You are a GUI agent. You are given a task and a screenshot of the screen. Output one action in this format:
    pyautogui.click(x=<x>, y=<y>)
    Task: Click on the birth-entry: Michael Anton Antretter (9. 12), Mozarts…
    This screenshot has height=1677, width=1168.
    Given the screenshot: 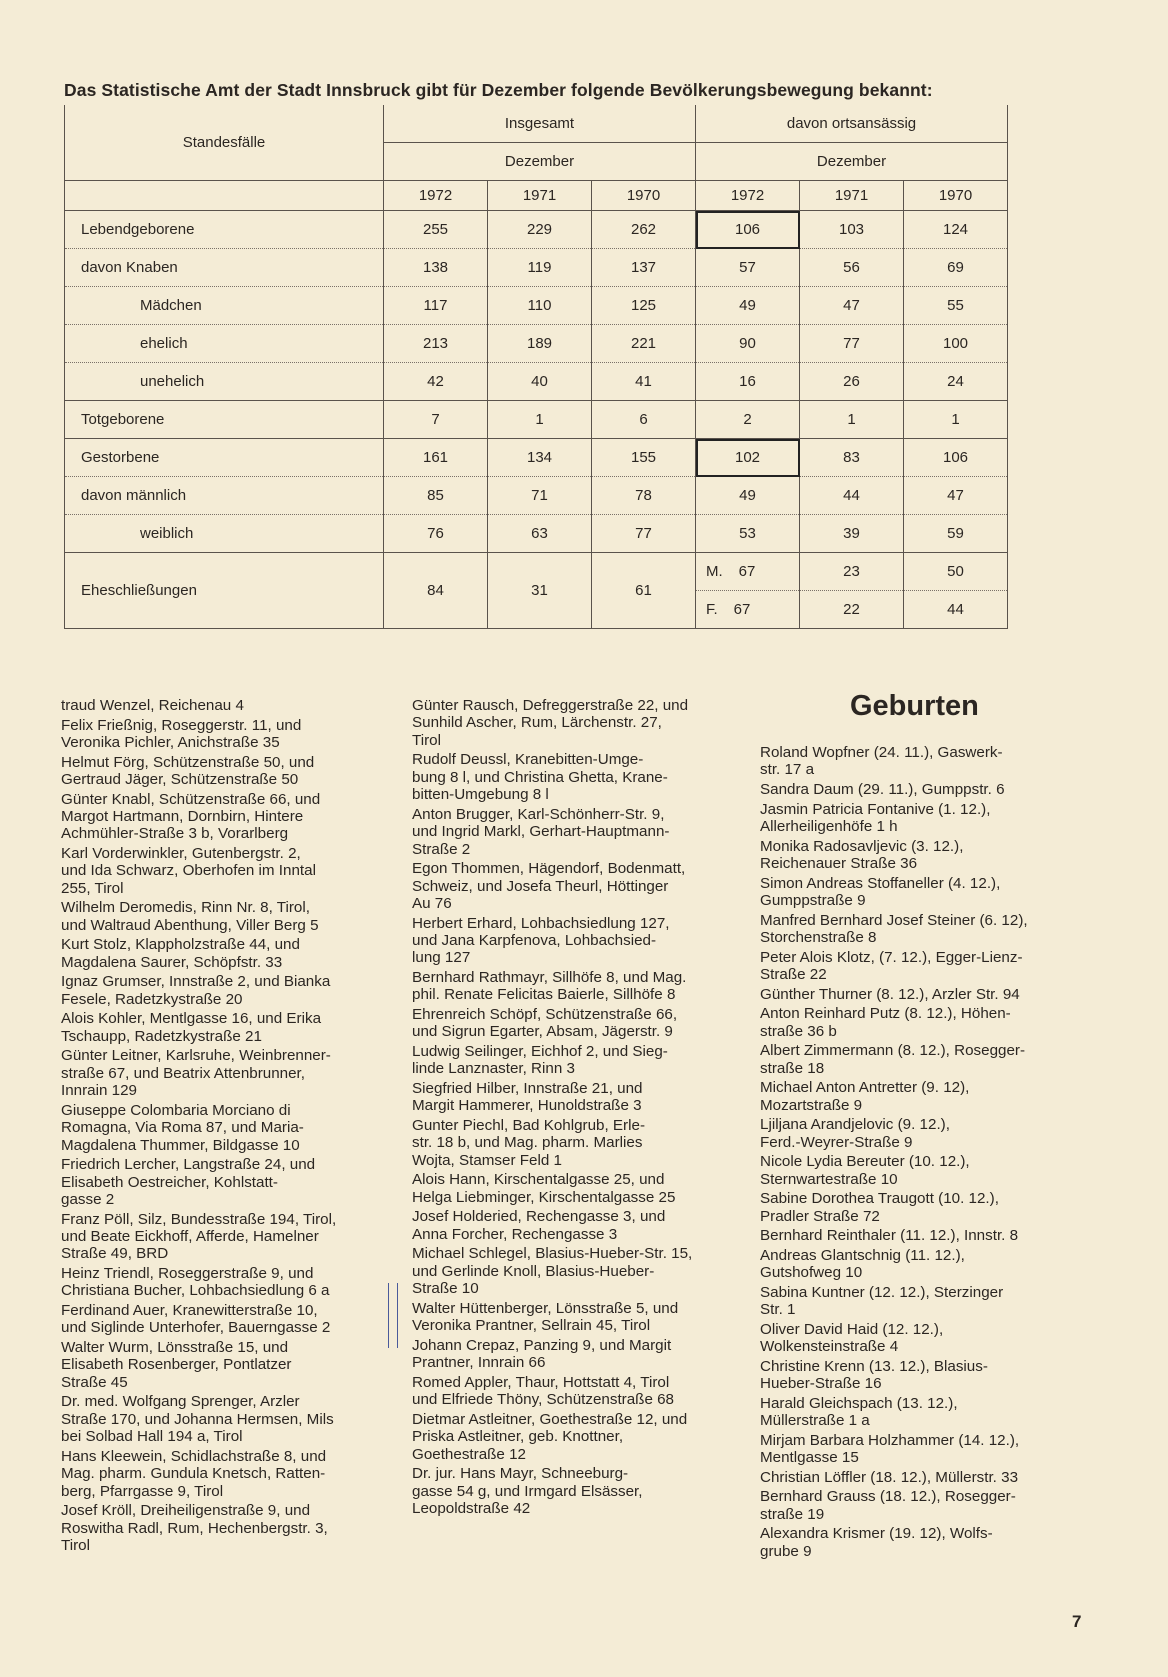 What is the action you would take?
    pyautogui.click(x=865, y=1096)
    